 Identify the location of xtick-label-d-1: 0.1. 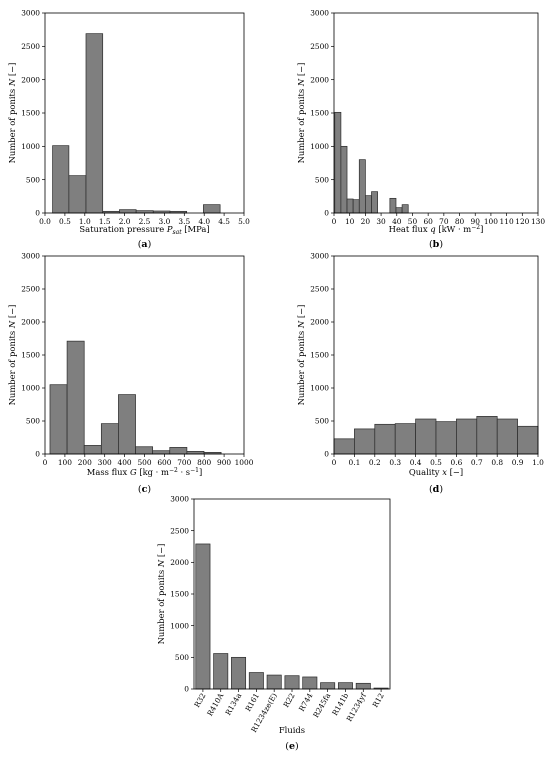
(355, 462).